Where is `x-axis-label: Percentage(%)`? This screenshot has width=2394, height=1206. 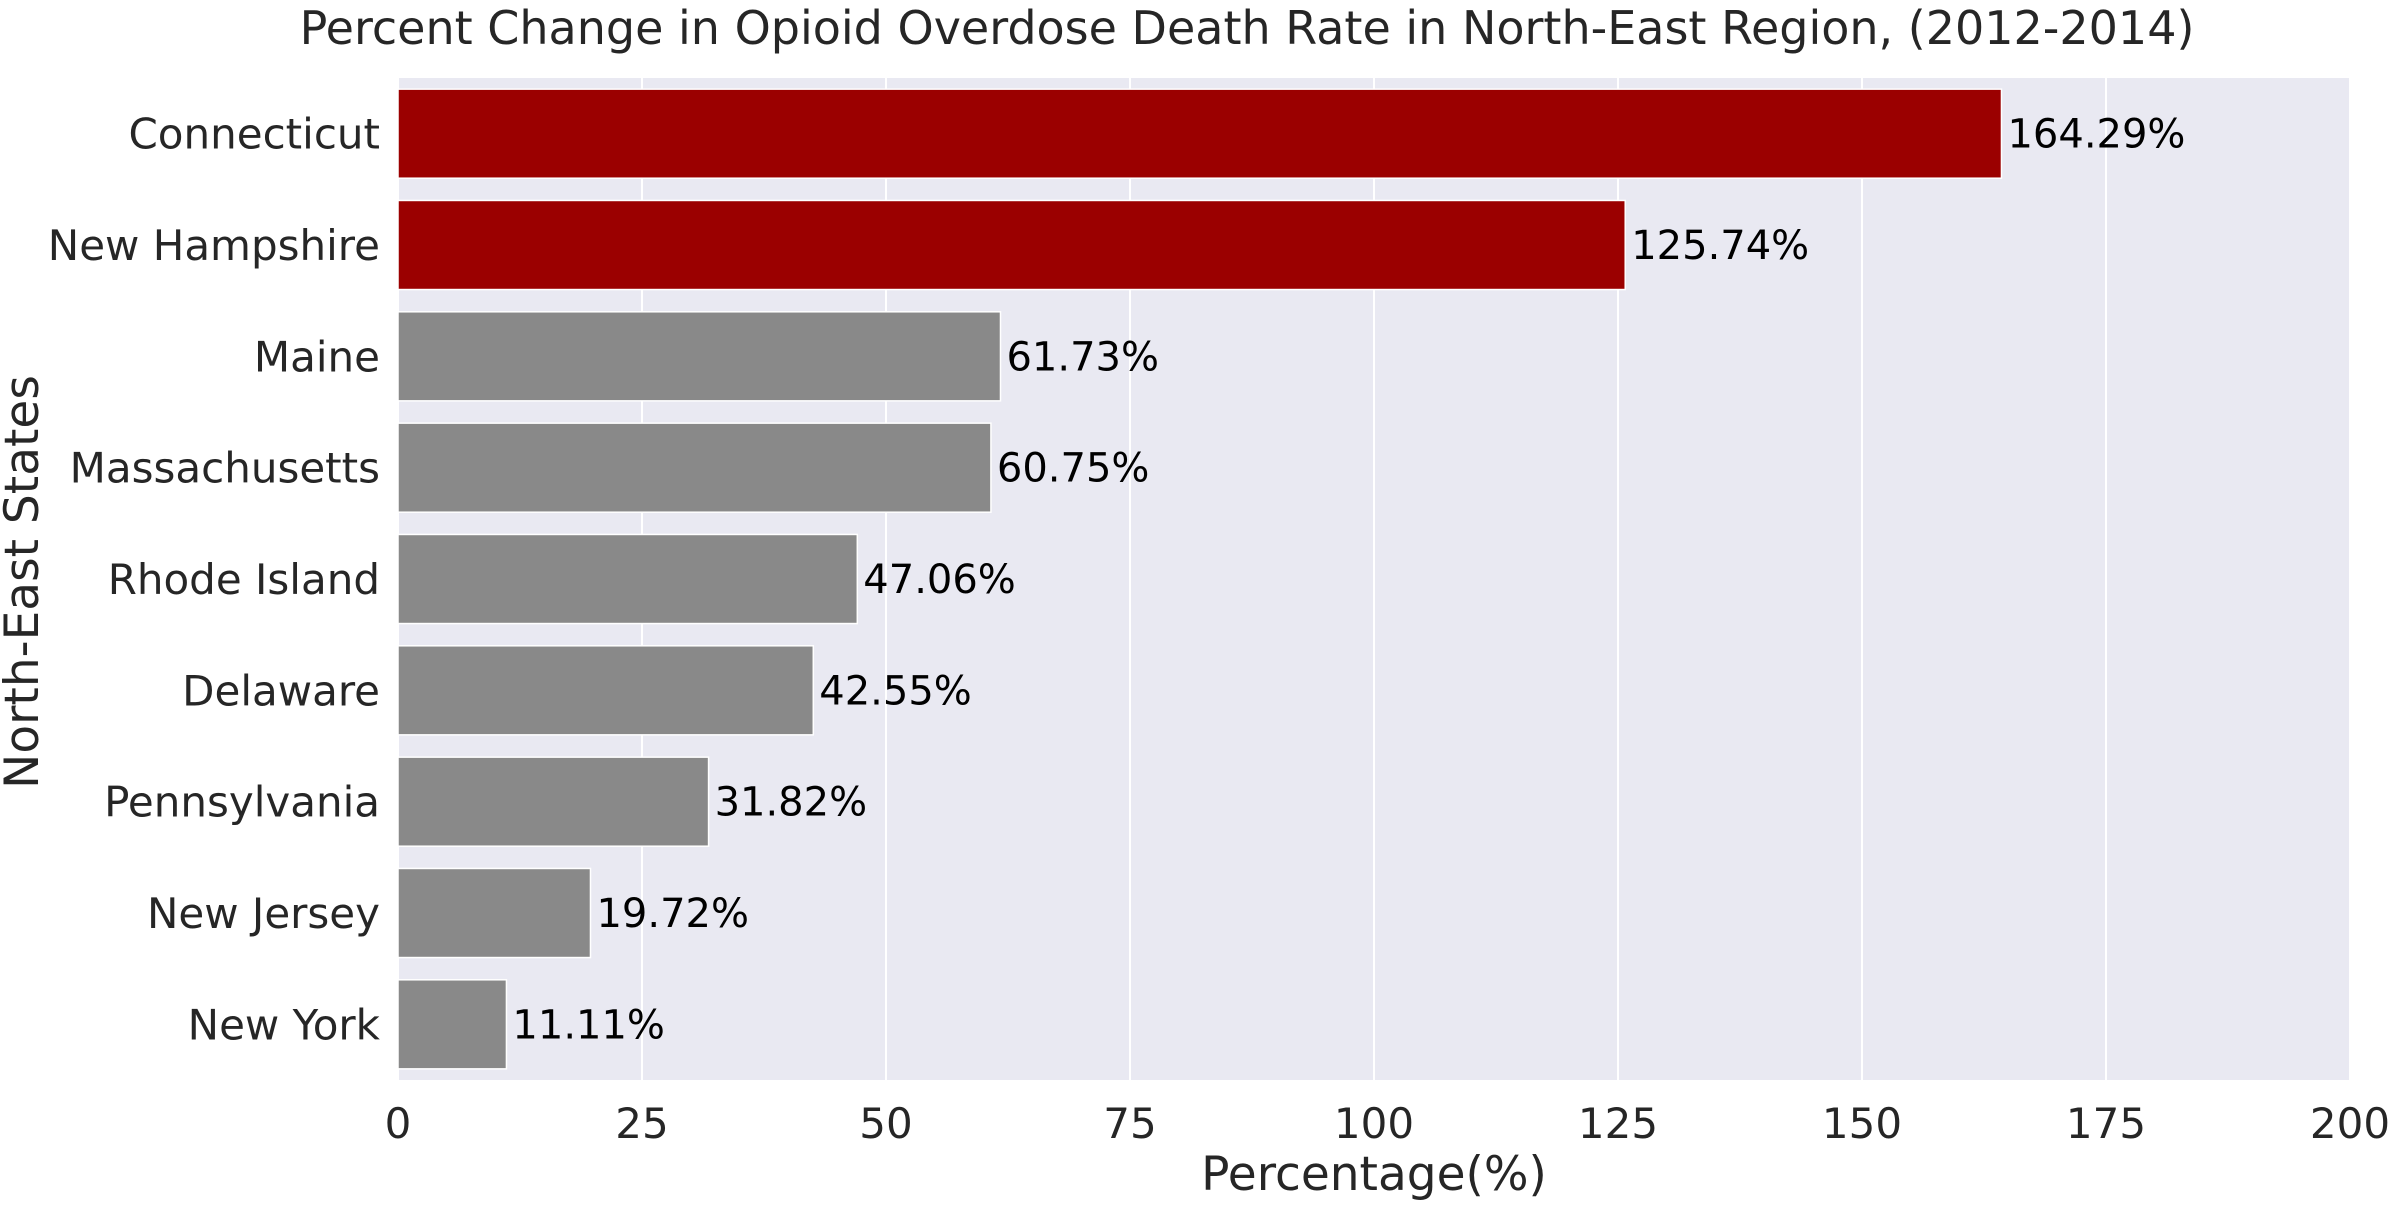
x-axis-label: Percentage(%) is located at coordinates (1374, 1174).